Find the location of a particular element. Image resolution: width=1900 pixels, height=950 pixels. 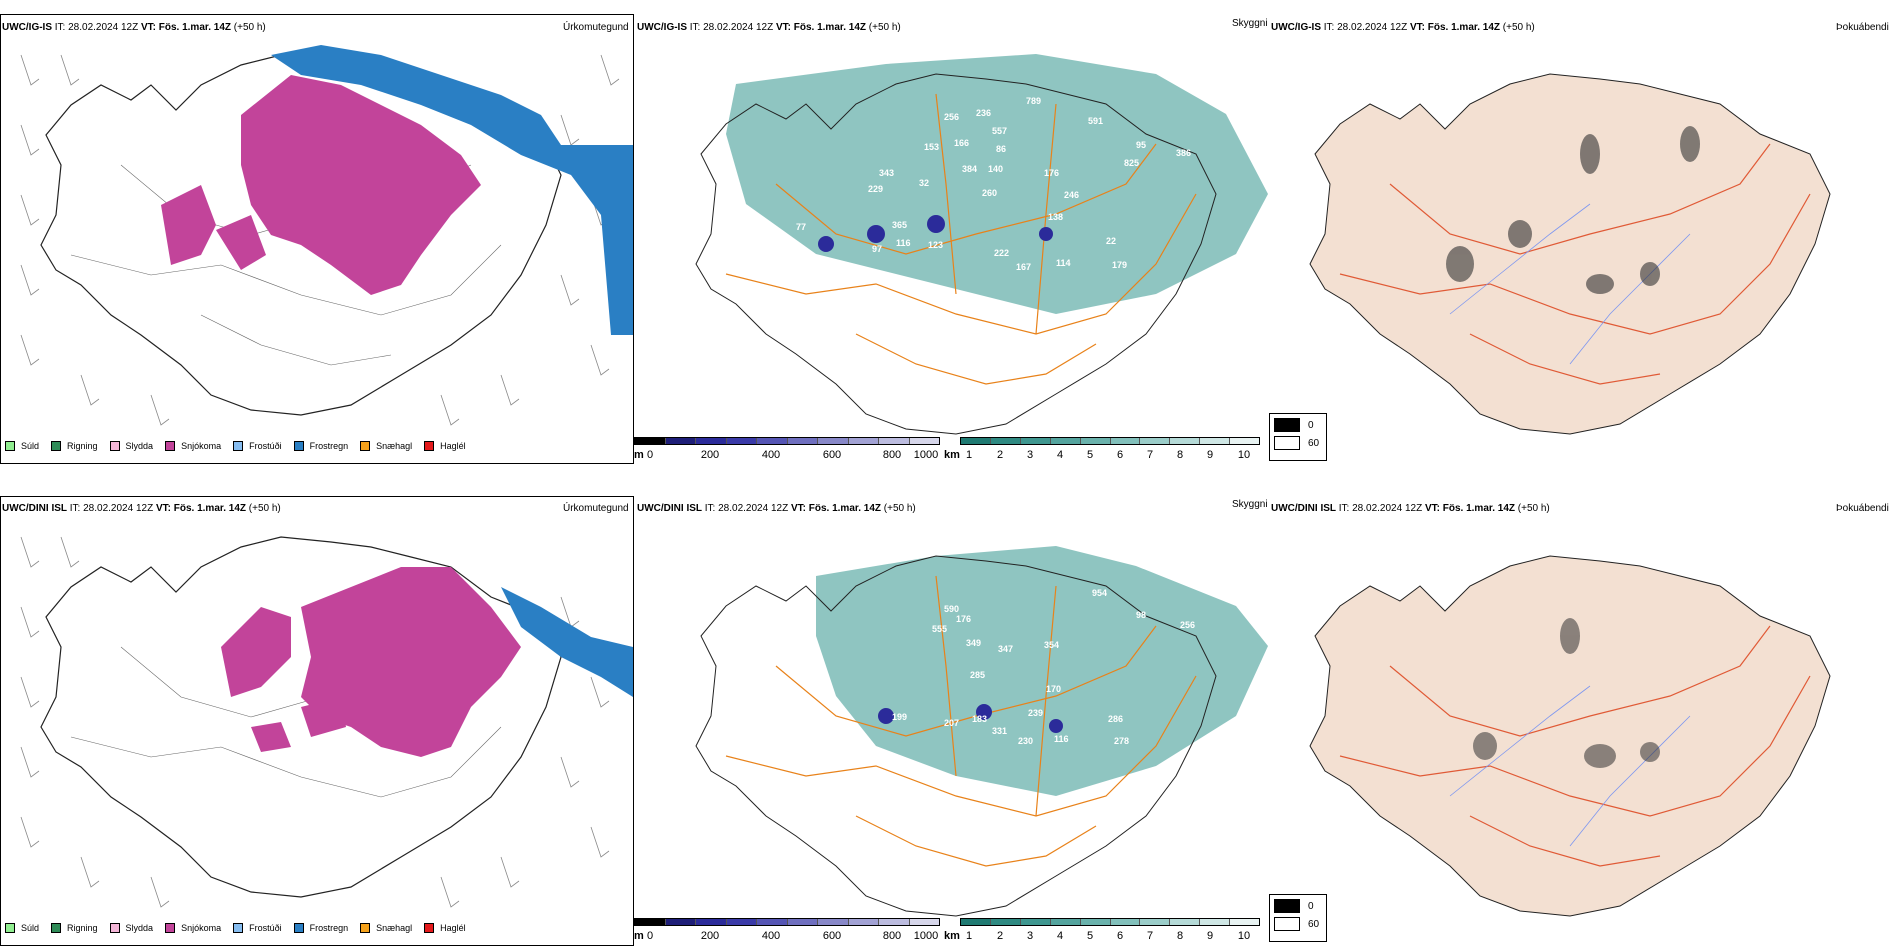

cloud-base-label: 789 is located at coordinates (1033, 101).